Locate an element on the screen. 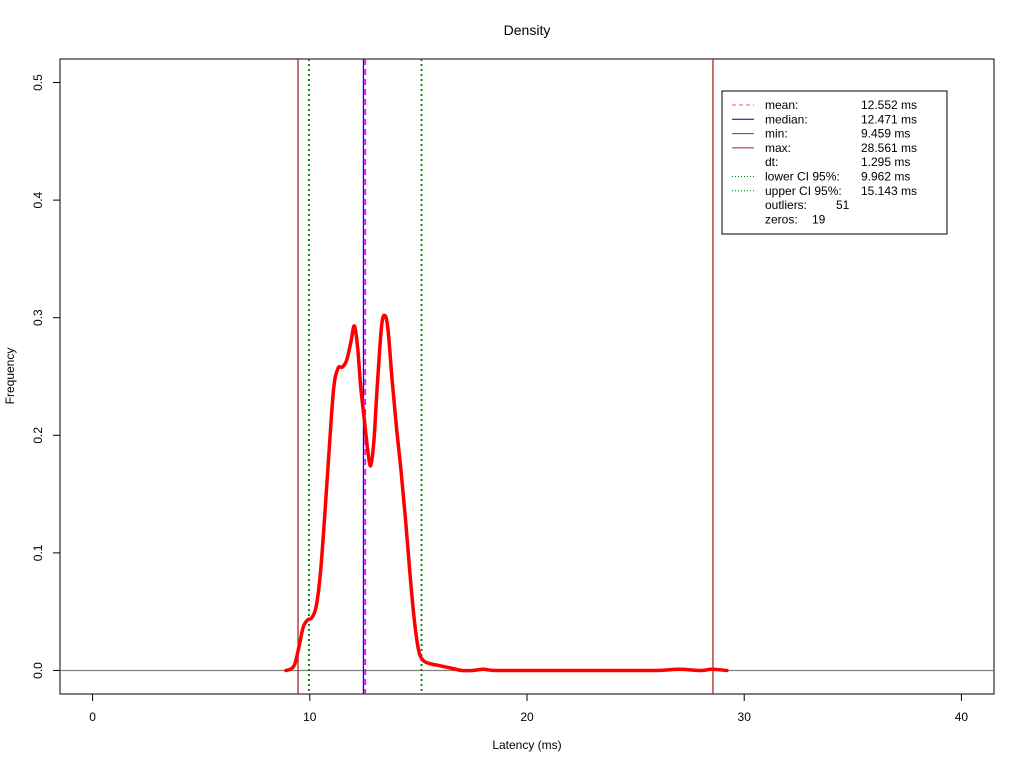 This screenshot has height=768, width=1024. legend-label: mean: is located at coordinates (781, 105).